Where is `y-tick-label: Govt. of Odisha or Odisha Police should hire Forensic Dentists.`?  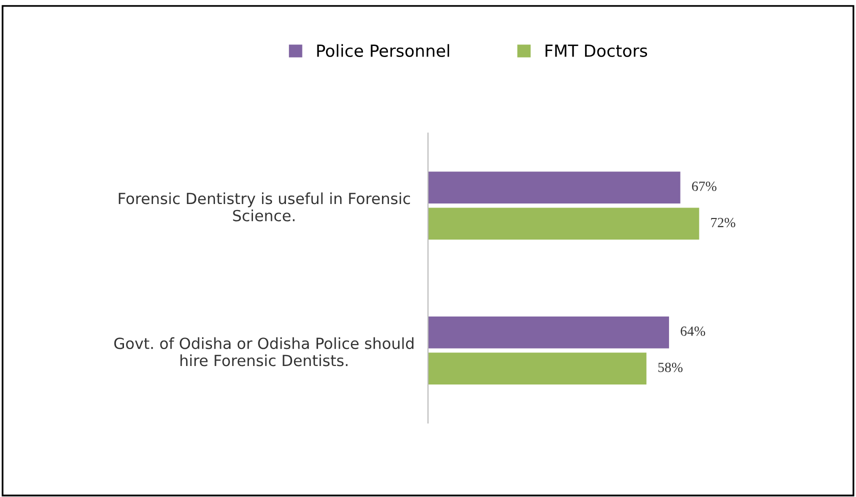 y-tick-label: Govt. of Odisha or Odisha Police should hire Forensic Dentists. is located at coordinates (264, 351).